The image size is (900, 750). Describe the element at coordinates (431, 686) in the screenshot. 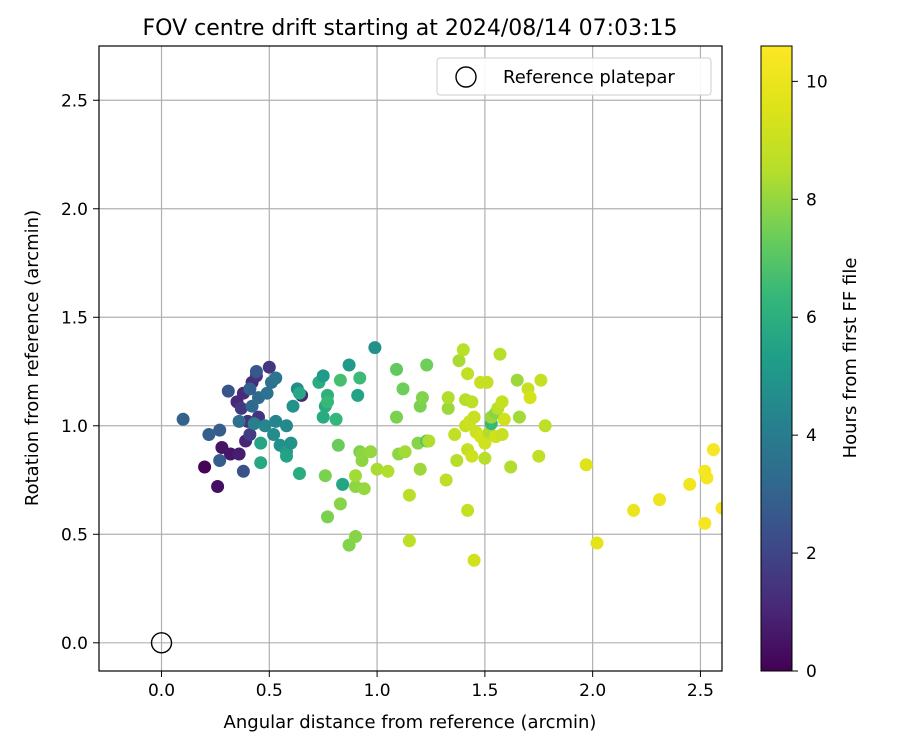

I see `x-axis-ticks: 0.0 0.5 1.0 1.5 2.0 2.5` at that location.